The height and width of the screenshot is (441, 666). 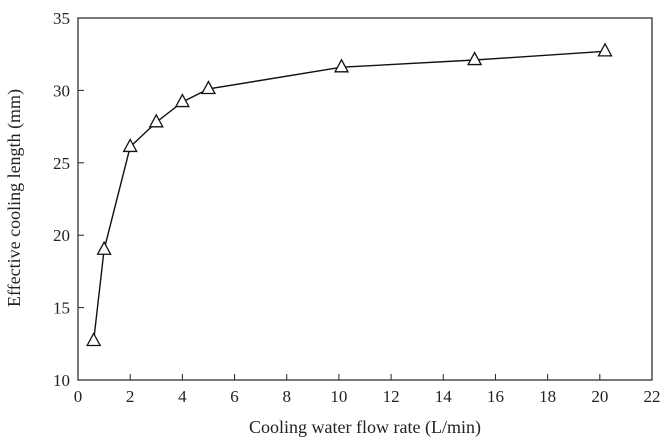 What do you see at coordinates (391, 396) in the screenshot?
I see `x-tick-label: 12` at bounding box center [391, 396].